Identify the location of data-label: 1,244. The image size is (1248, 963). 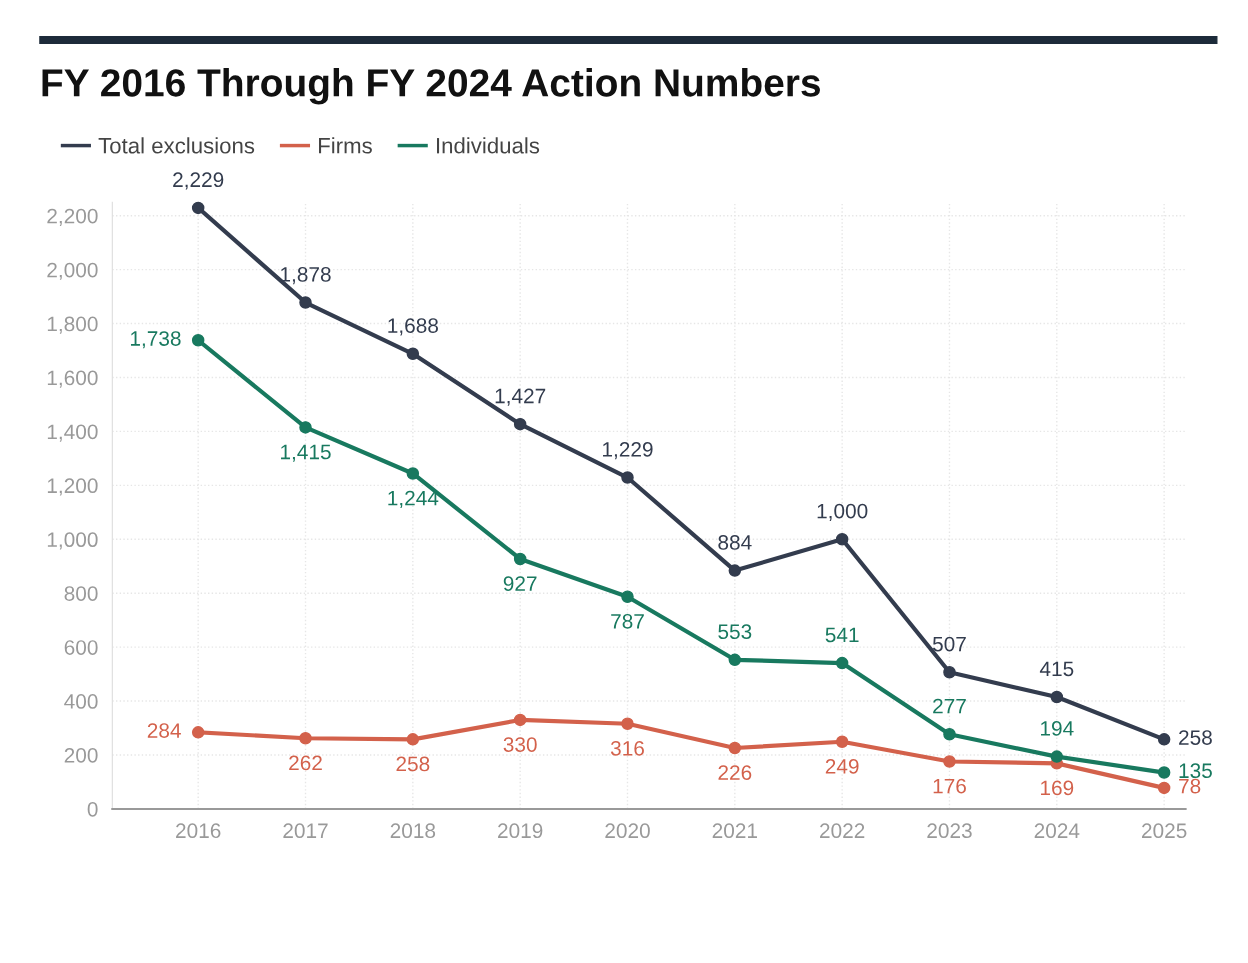
(413, 499).